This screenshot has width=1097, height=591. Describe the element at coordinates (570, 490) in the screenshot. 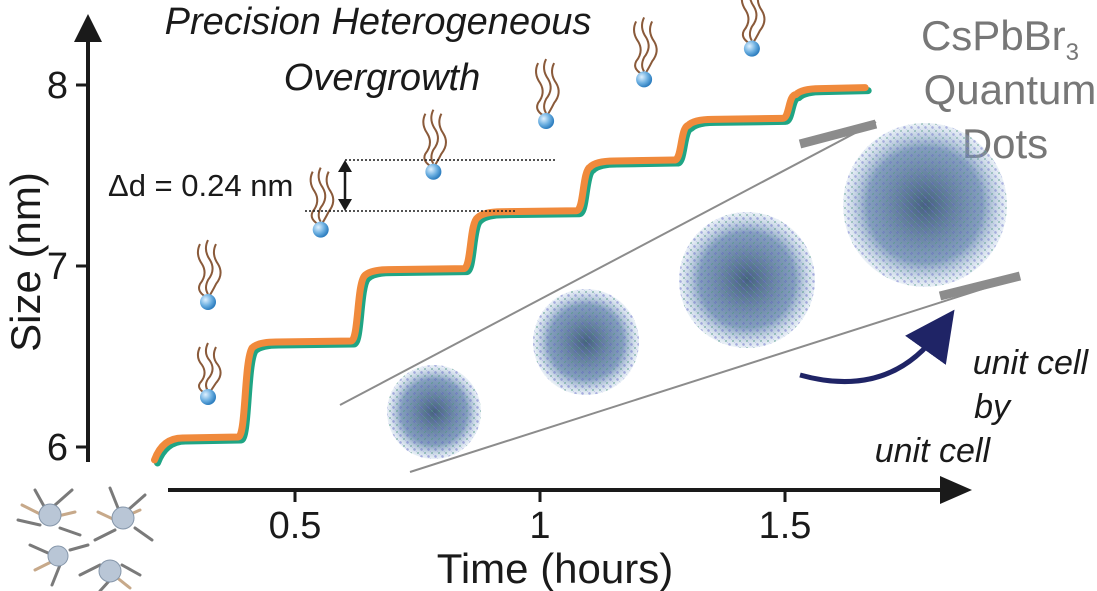

I see `x-axis` at that location.